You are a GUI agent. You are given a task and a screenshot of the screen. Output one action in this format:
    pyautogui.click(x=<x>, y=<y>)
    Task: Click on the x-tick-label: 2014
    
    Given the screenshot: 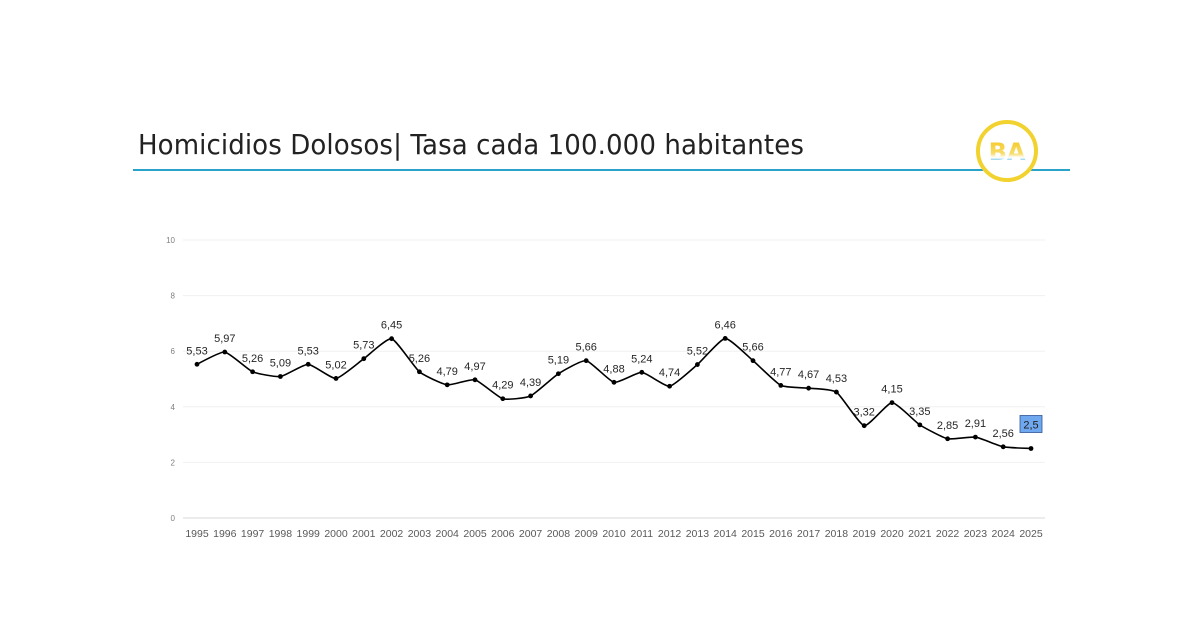 What is the action you would take?
    pyautogui.click(x=726, y=534)
    